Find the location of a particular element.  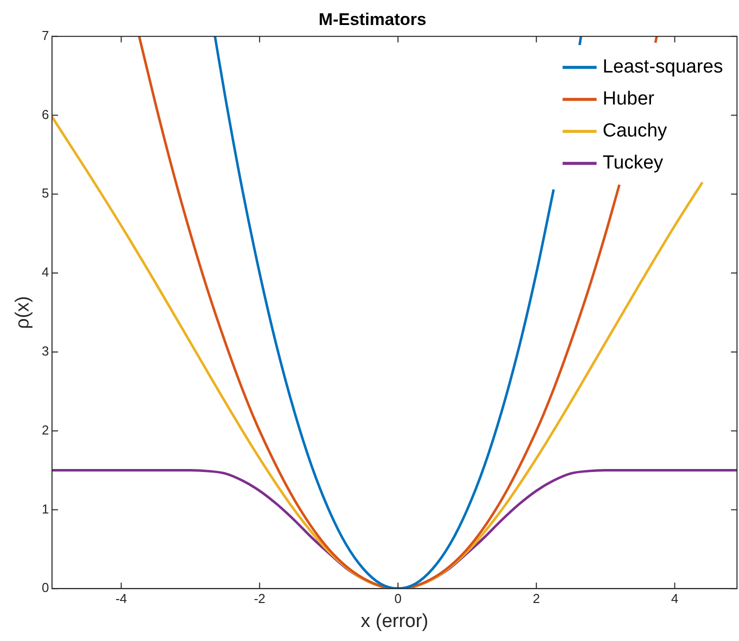

x-tick-label: 0 is located at coordinates (398, 598).